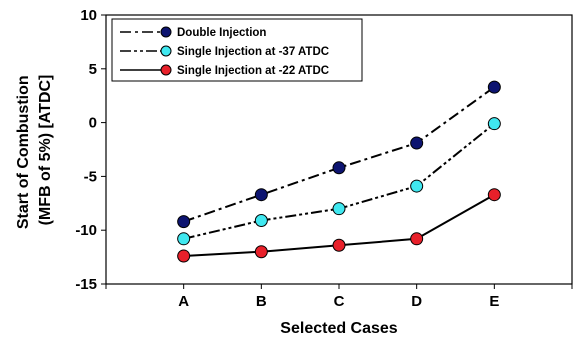 Image resolution: width=575 pixels, height=338 pixels. Describe the element at coordinates (86, 230) in the screenshot. I see `y-tick-label: -10` at that location.